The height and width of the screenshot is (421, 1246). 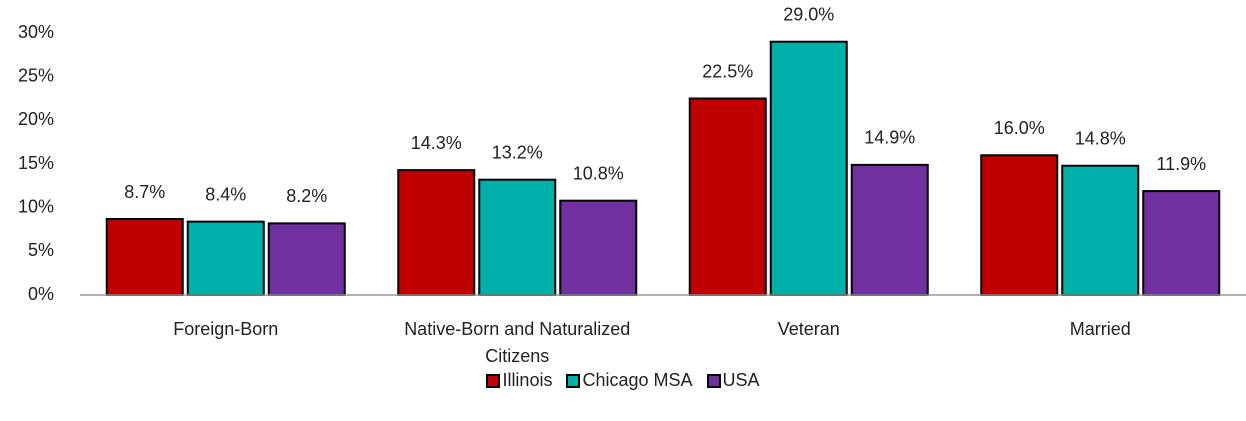 What do you see at coordinates (306, 196) in the screenshot?
I see `data-label: 8.2%` at bounding box center [306, 196].